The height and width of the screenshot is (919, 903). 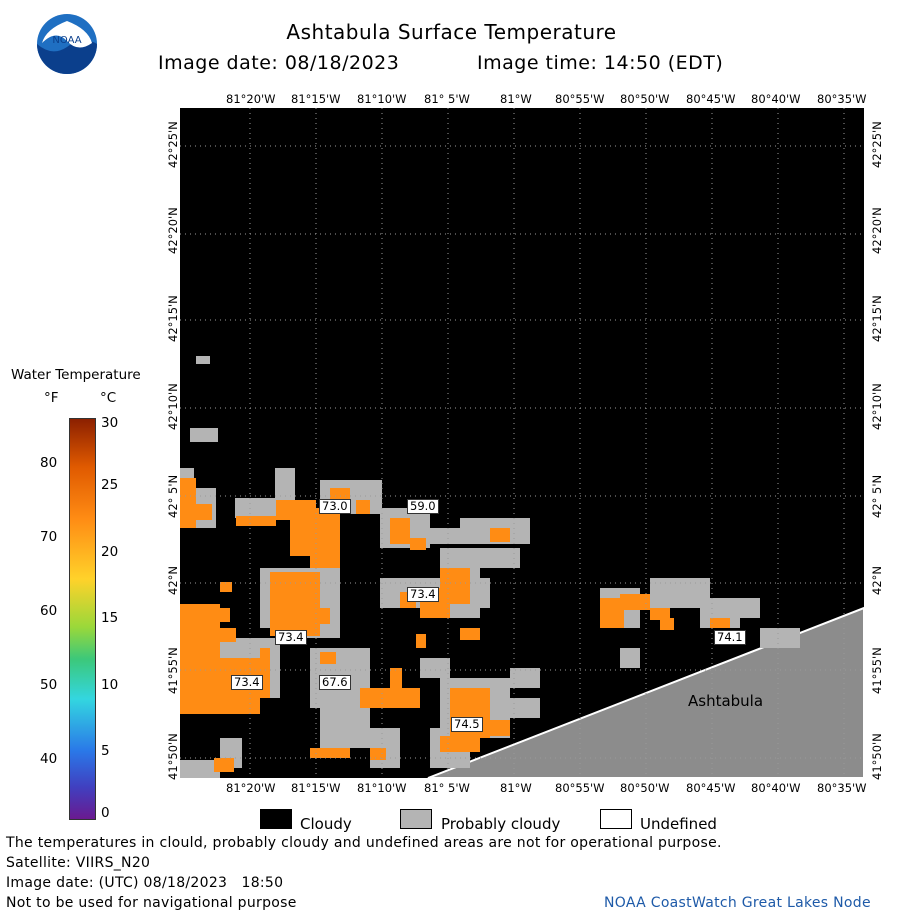 I want to click on temp-label: 67.6, so click(x=335, y=682).